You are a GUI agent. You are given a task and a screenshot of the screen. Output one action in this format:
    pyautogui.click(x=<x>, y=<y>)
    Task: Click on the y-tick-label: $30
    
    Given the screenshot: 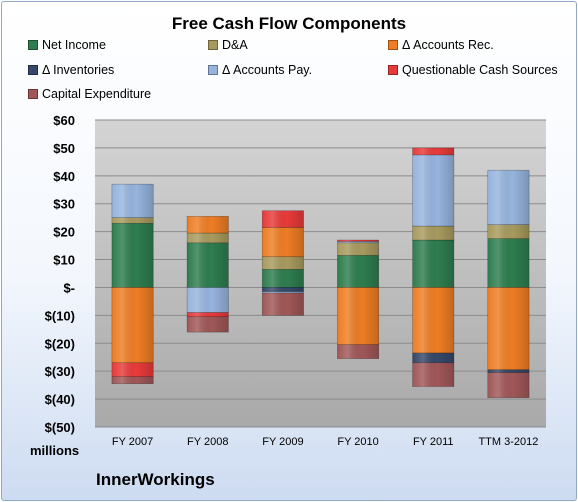 What is the action you would take?
    pyautogui.click(x=64, y=204)
    